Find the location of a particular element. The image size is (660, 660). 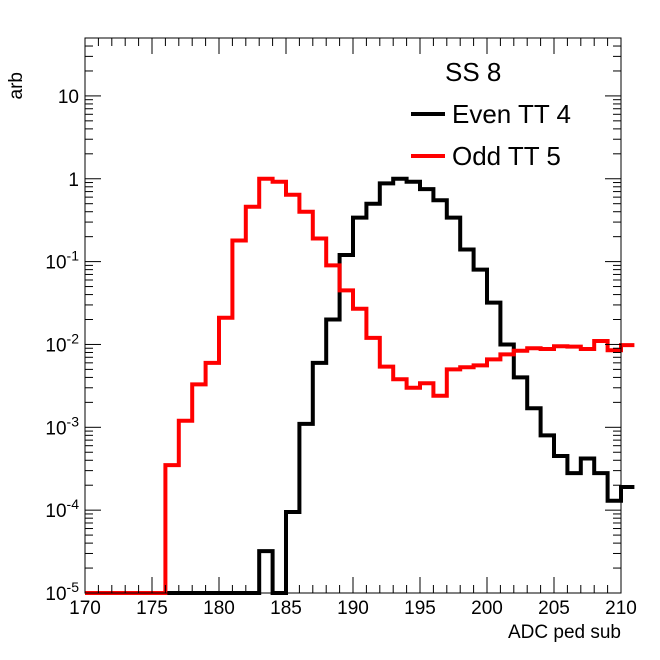

y-axis-label: arb is located at coordinates (16, 85).